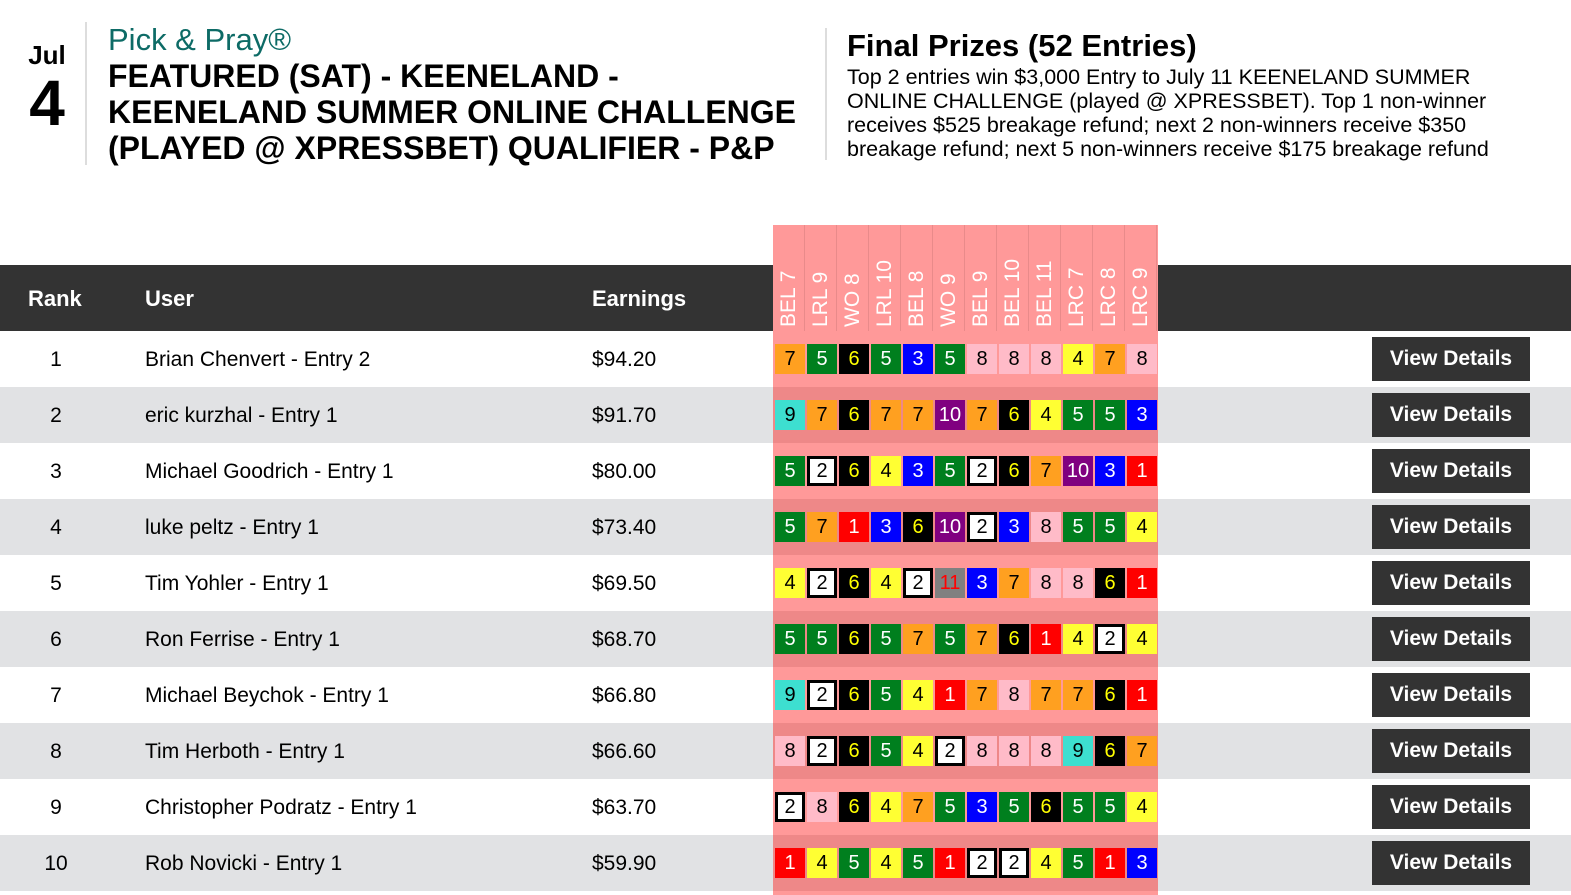 This screenshot has height=895, width=1571. Describe the element at coordinates (788, 298) in the screenshot. I see `race-label-text: BEL 7` at that location.